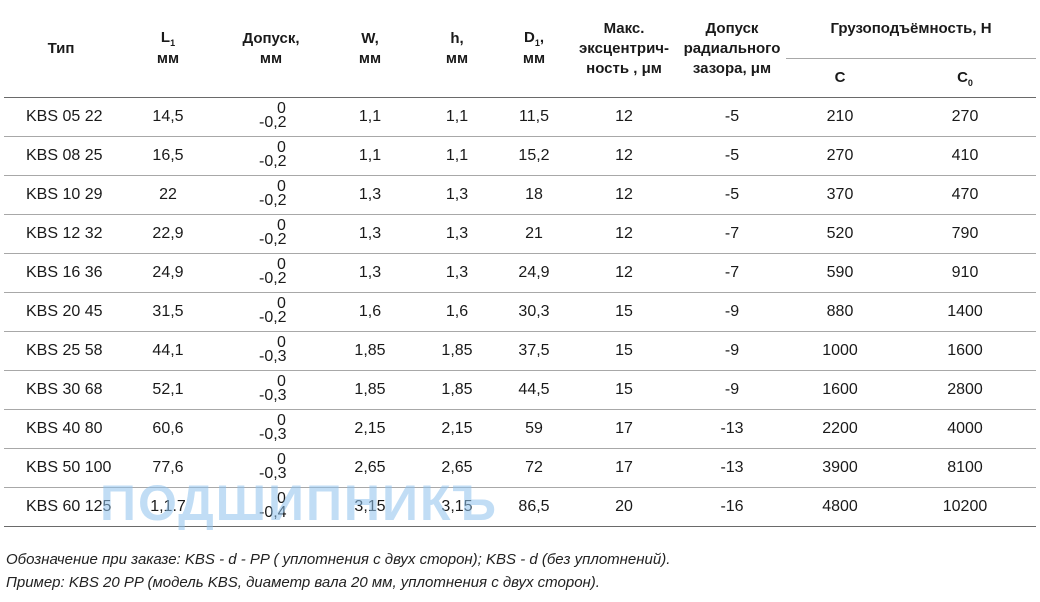 This screenshot has width=1040, height=602. I want to click on cell-type: KBS 30 68, so click(61, 390).